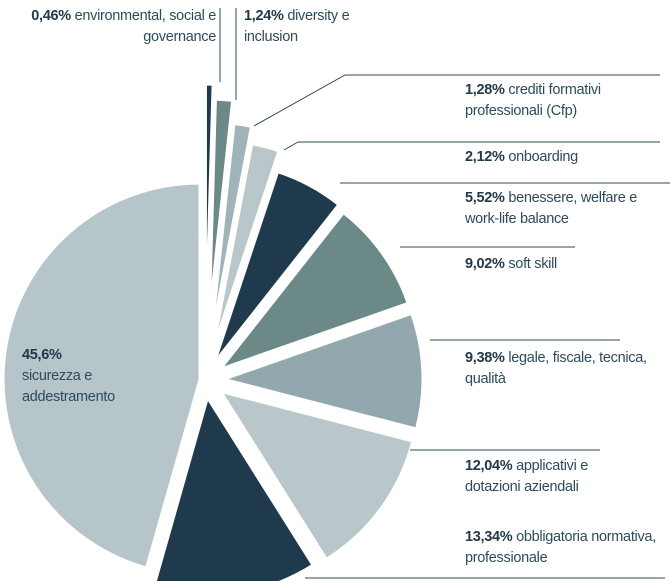  What do you see at coordinates (51, 16) in the screenshot?
I see `value-label: 0,46%` at bounding box center [51, 16].